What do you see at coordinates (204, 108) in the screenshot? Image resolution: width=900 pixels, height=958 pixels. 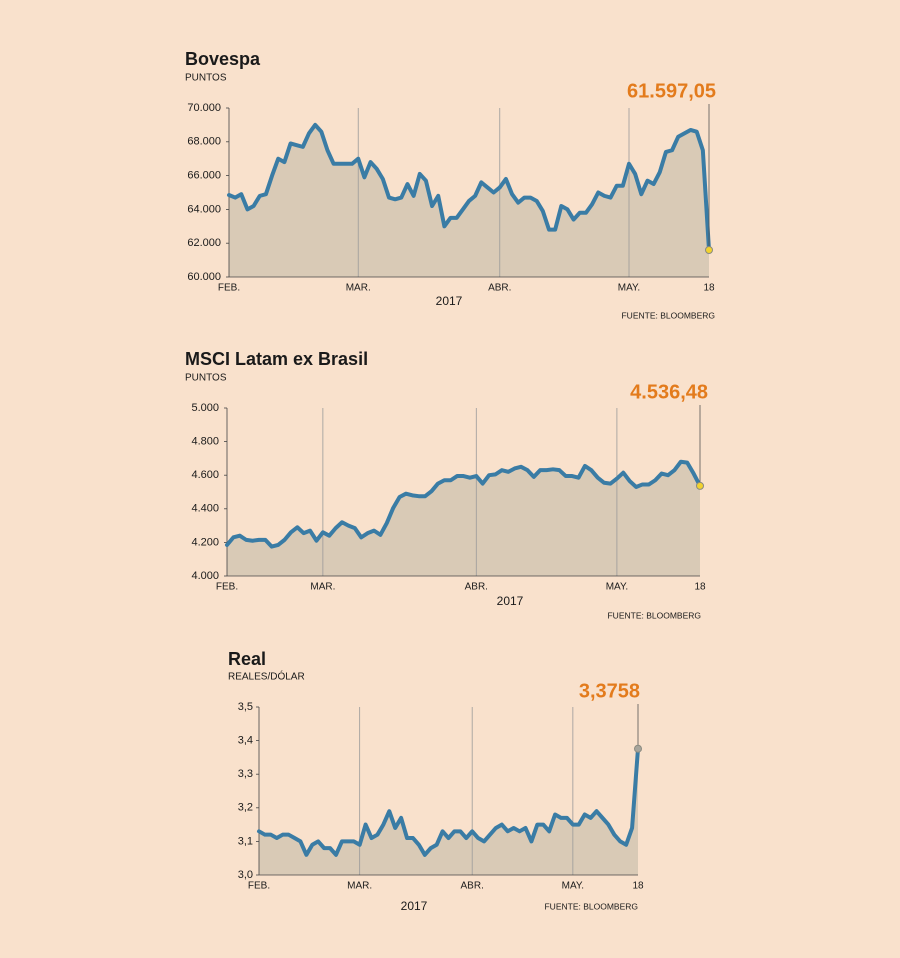 I see `y-tick-label: 70.000` at bounding box center [204, 108].